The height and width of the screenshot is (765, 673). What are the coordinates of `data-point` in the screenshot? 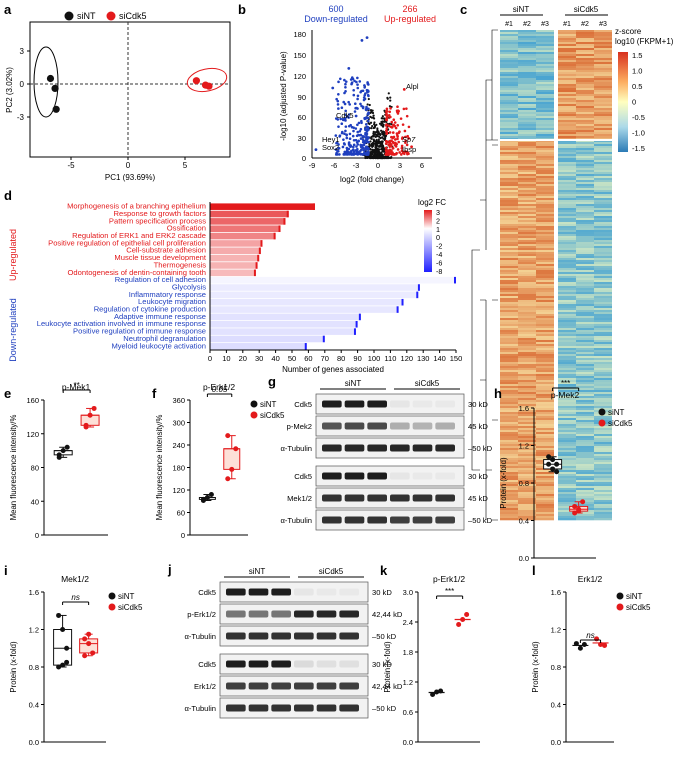 It's located at (89, 644).